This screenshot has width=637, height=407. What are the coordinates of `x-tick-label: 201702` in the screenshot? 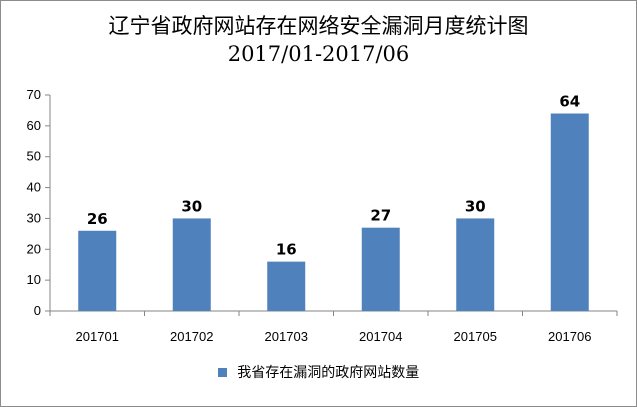 It's located at (191, 336).